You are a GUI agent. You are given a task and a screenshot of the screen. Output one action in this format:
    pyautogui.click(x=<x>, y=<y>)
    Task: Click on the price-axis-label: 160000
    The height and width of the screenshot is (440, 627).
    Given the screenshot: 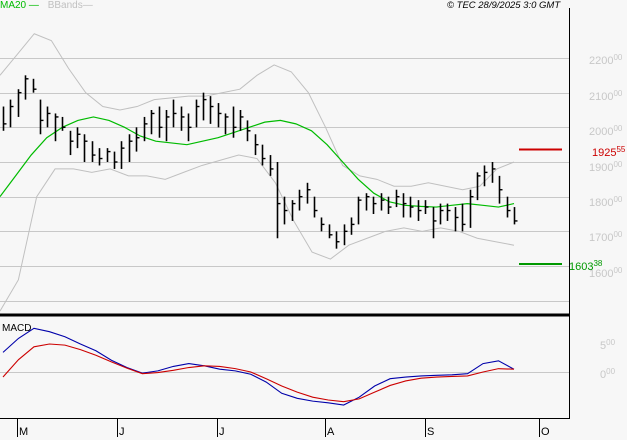 What is the action you would take?
    pyautogui.click(x=605, y=272)
    